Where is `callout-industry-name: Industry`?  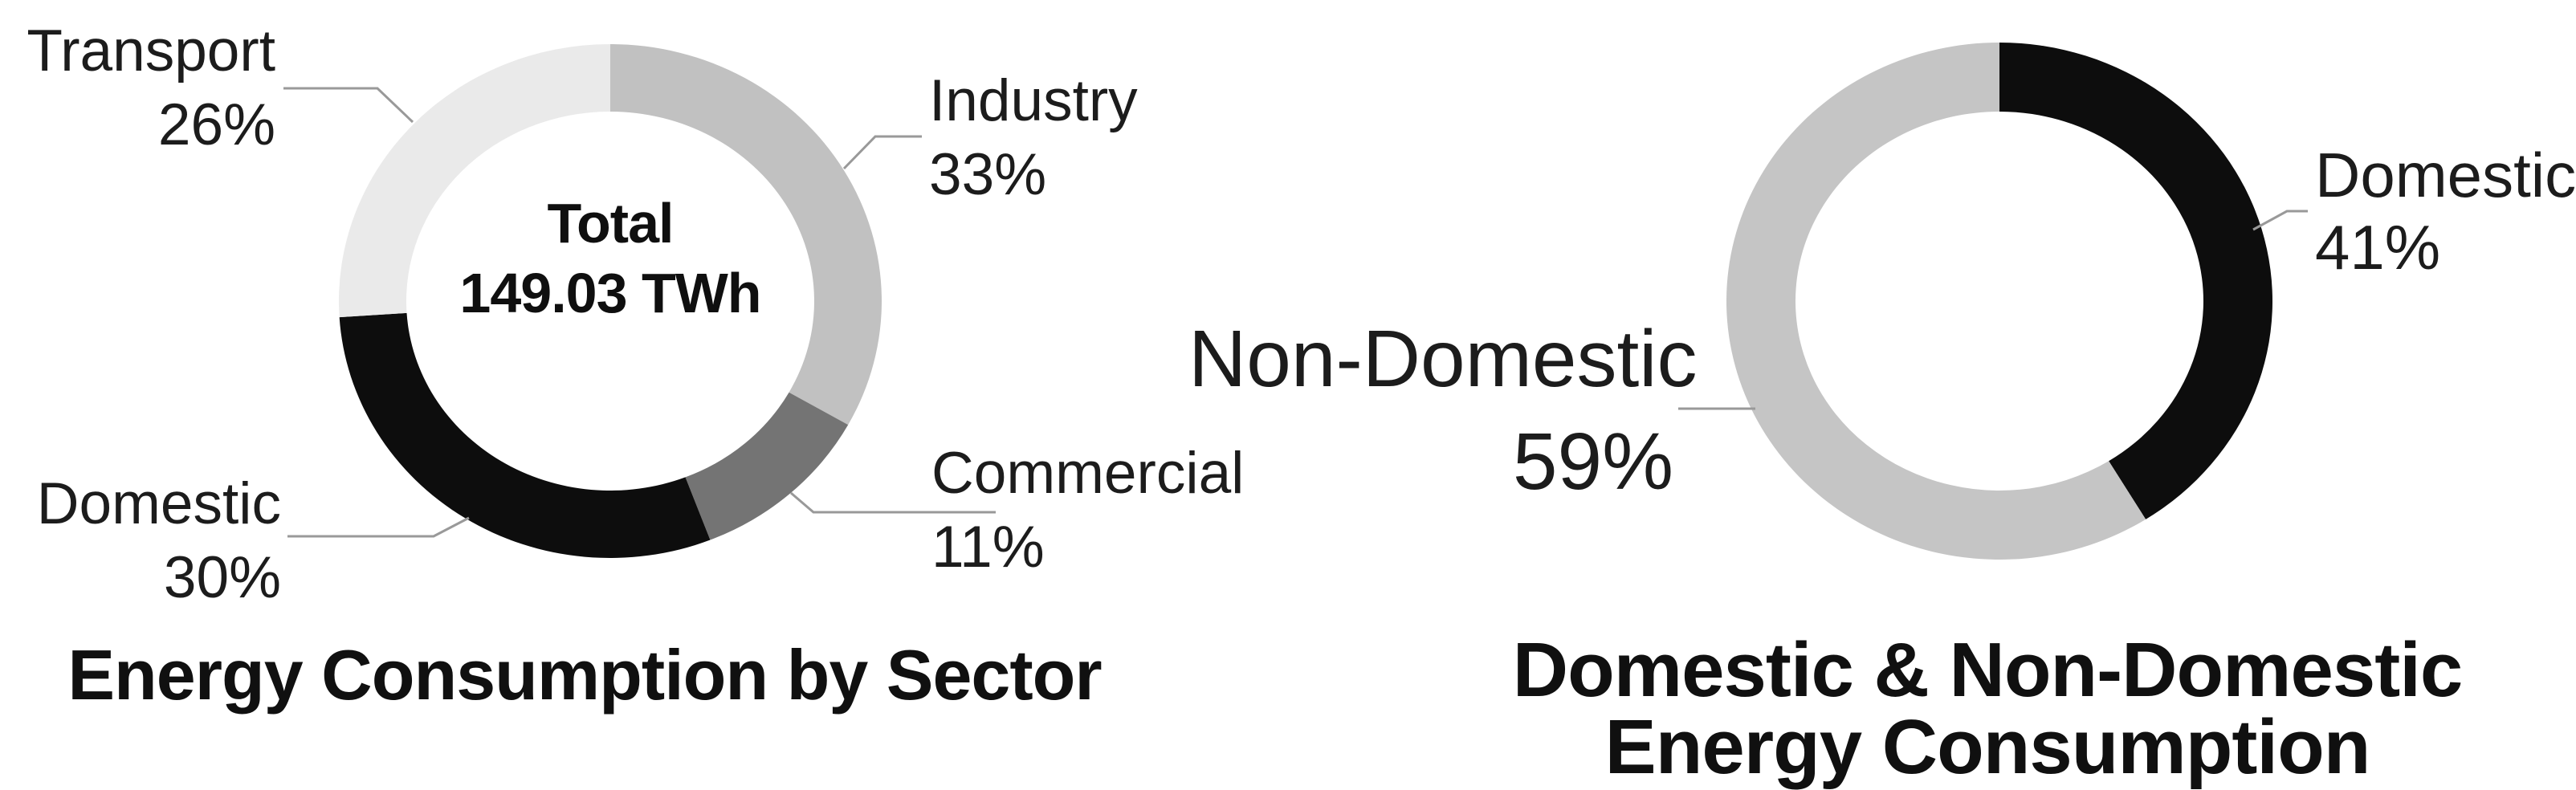 callout-industry-name: Industry is located at coordinates (1033, 100).